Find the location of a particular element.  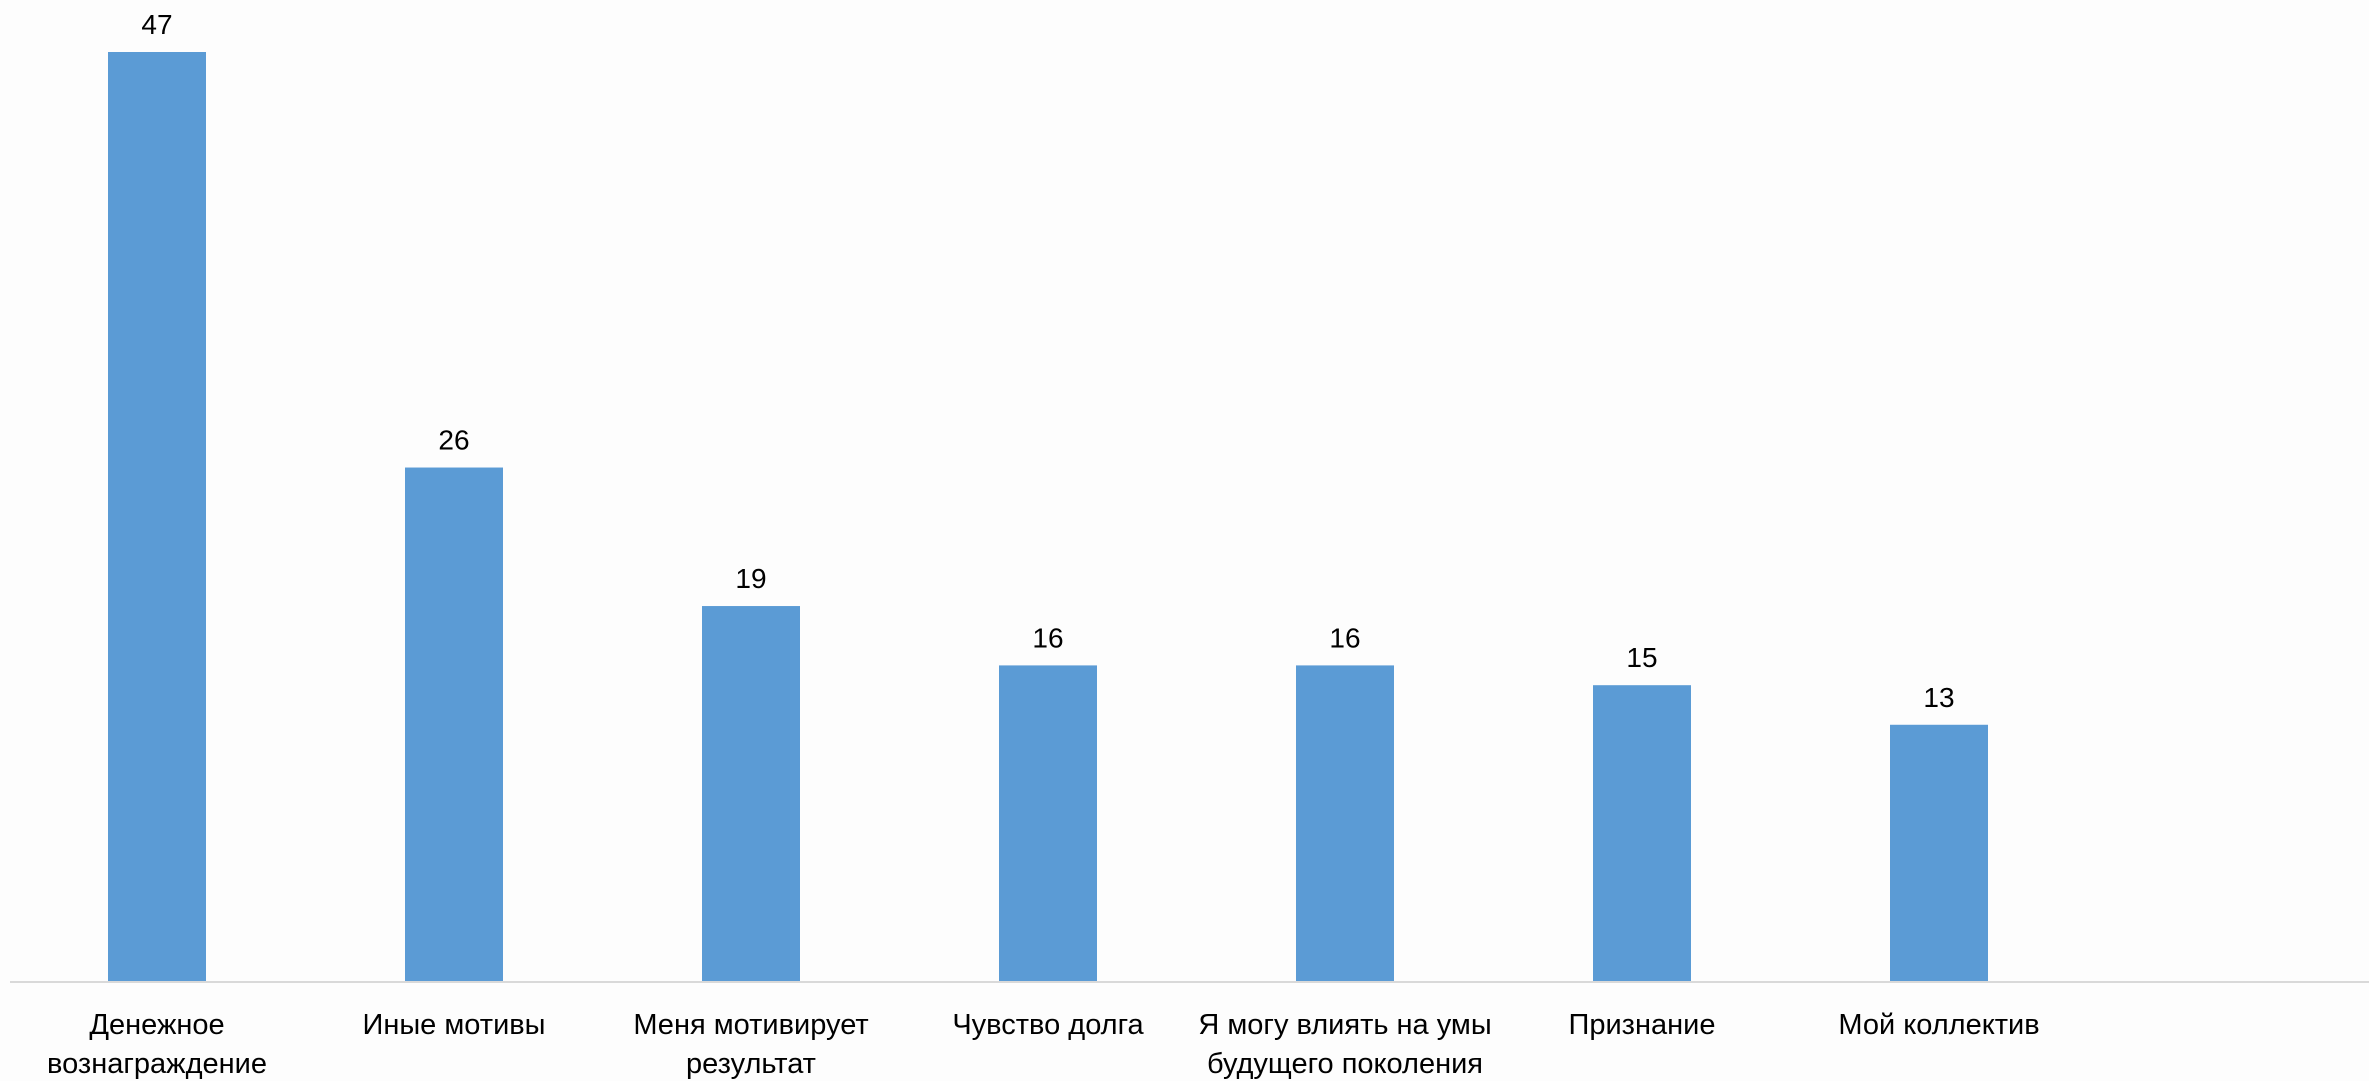

category-label-7: Мой коллектив is located at coordinates (1938, 1025).